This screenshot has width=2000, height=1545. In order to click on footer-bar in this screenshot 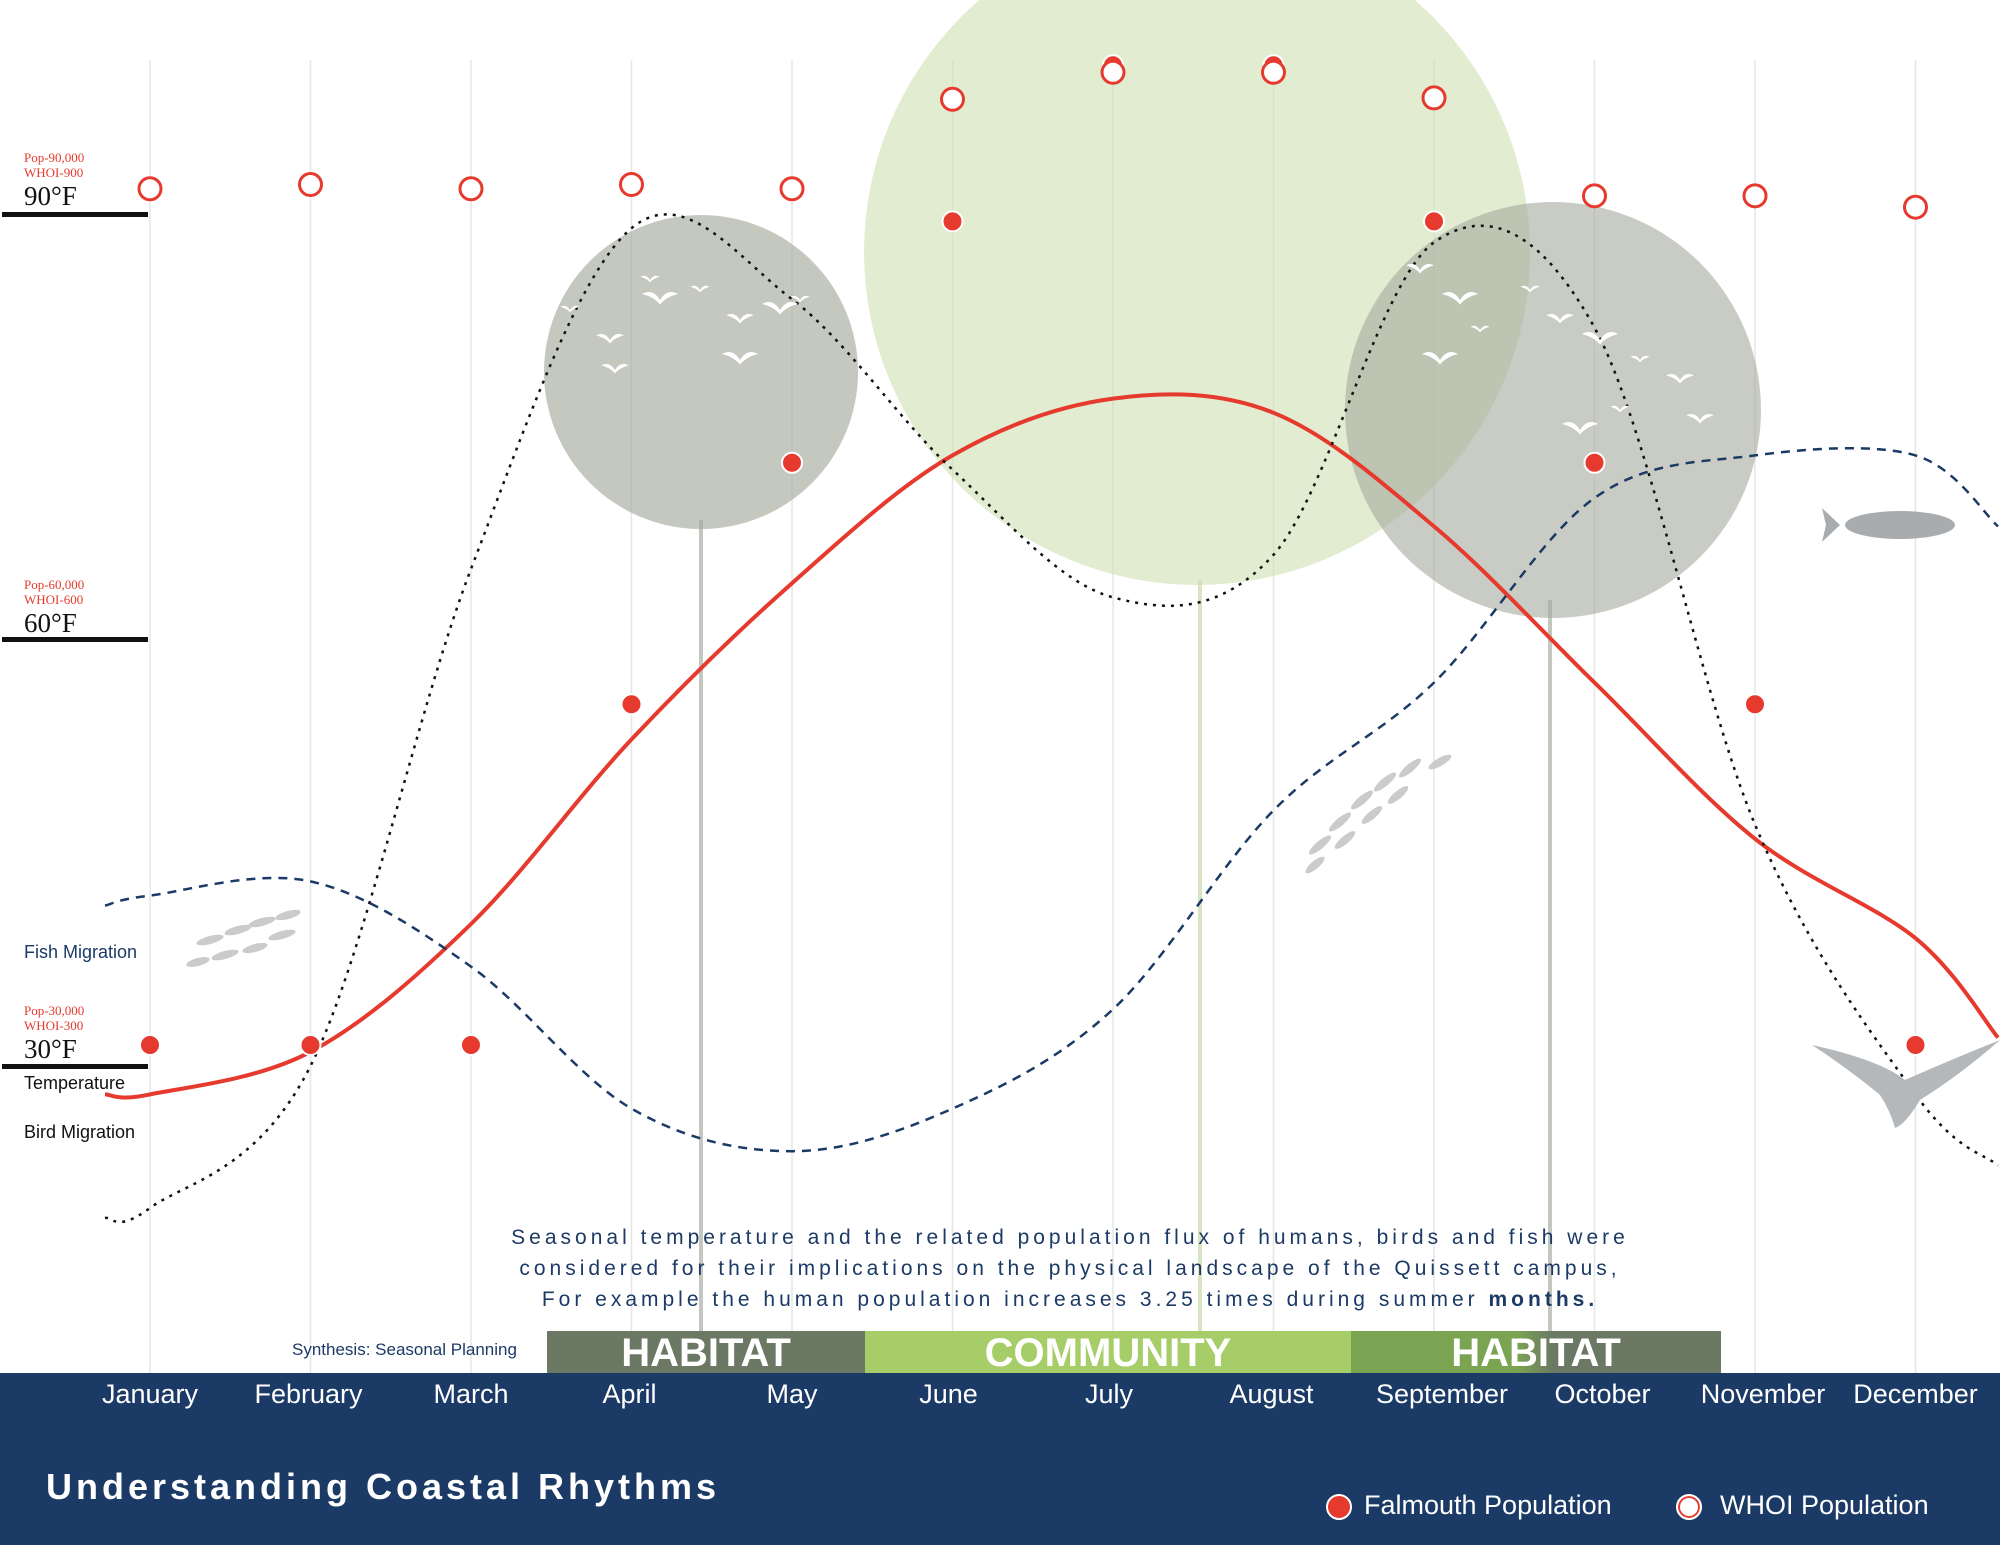, I will do `click(1000, 1459)`.